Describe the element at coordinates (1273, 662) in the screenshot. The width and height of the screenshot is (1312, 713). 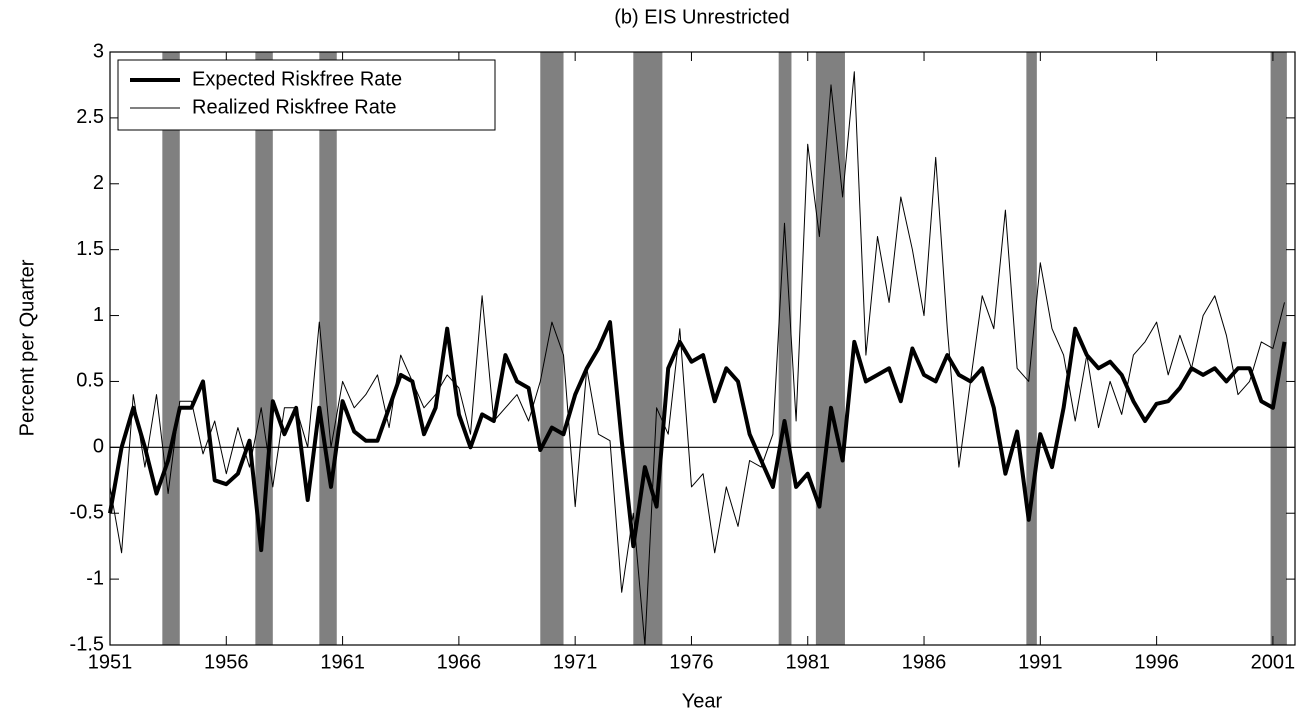
I see `x-tick-label: 2001` at that location.